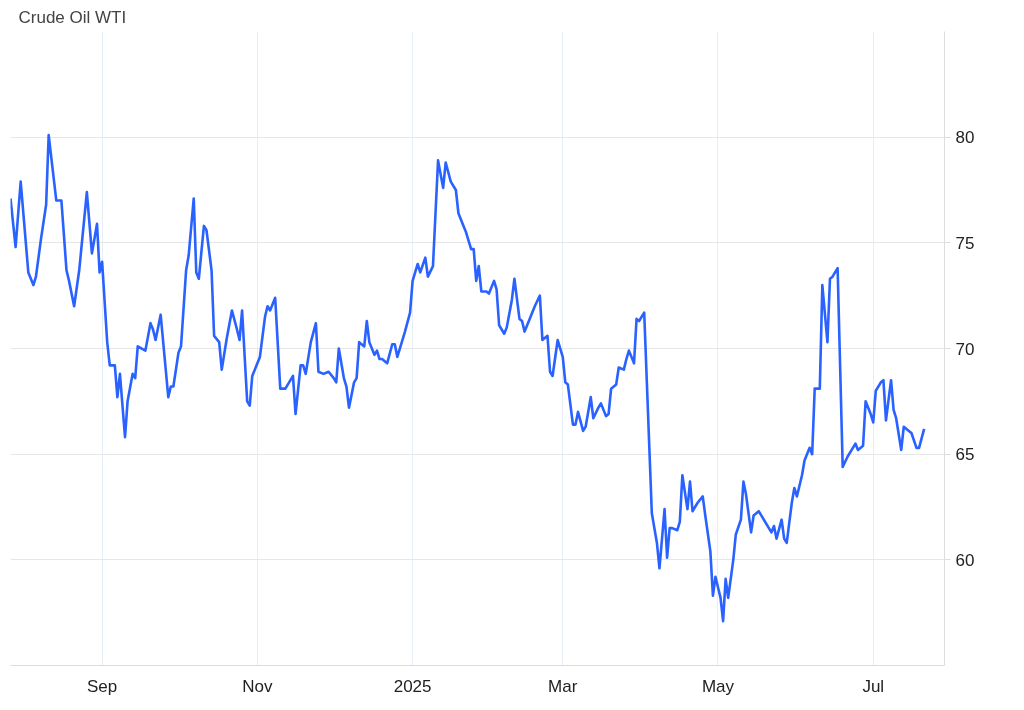 This screenshot has width=1024, height=710. Describe the element at coordinates (72, 17) in the screenshot. I see `chart-title: Crude Oil WTI` at that location.